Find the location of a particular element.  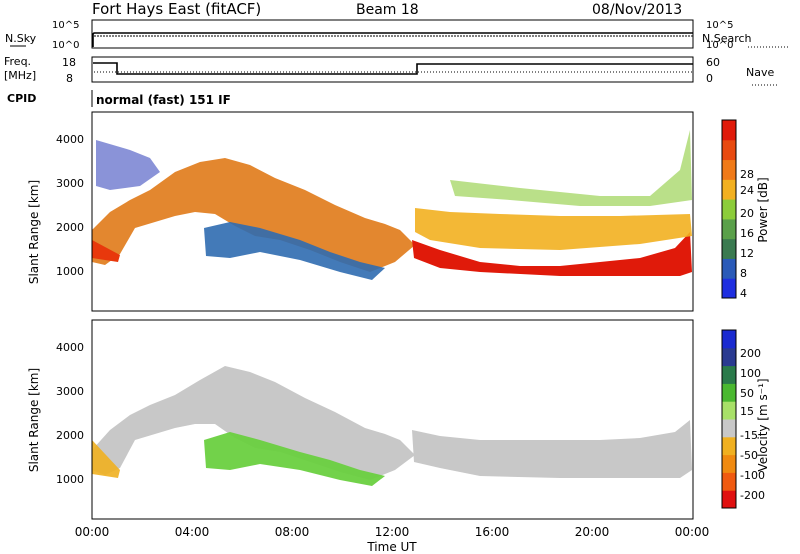

power-cb-tick-24: 24 is located at coordinates (747, 190).